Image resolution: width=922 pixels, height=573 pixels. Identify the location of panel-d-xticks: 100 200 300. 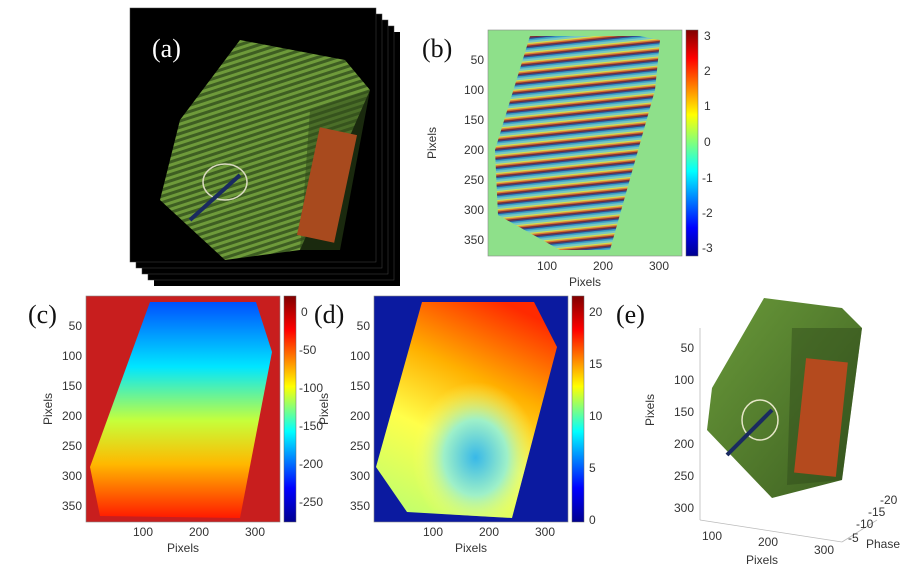
(489, 532).